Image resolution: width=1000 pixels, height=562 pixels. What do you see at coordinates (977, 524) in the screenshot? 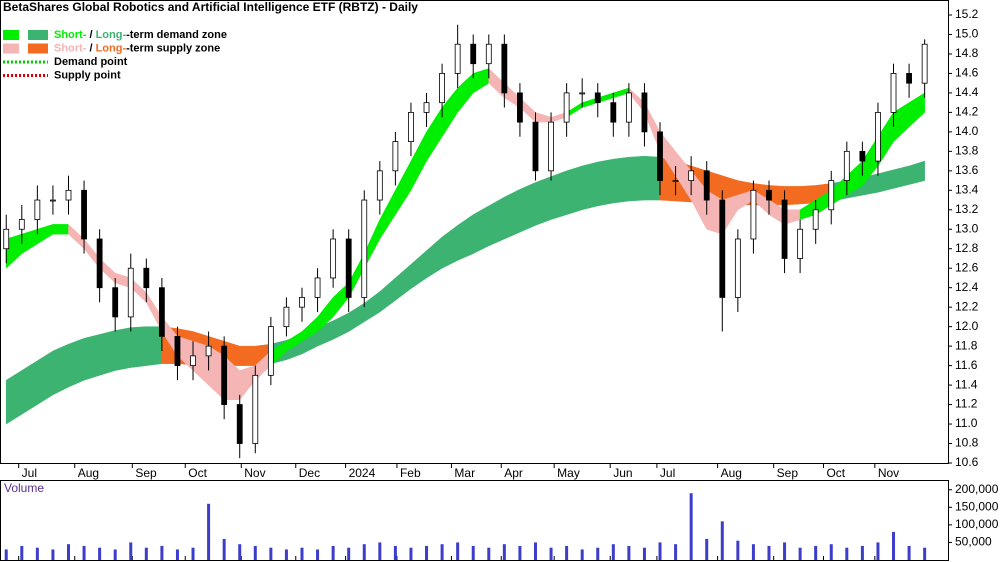
I see `volume-tick-label: 100,000` at bounding box center [977, 524].